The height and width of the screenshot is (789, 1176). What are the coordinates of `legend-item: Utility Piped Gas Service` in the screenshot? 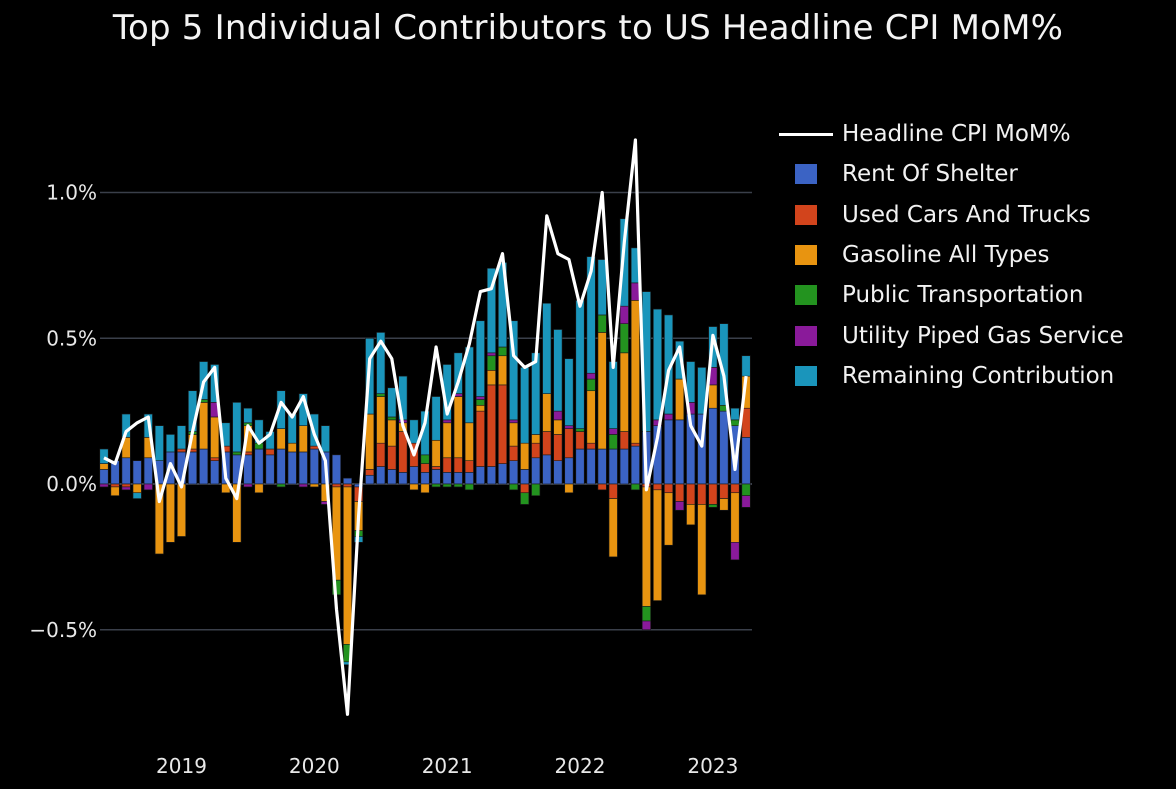 It's located at (950, 335).